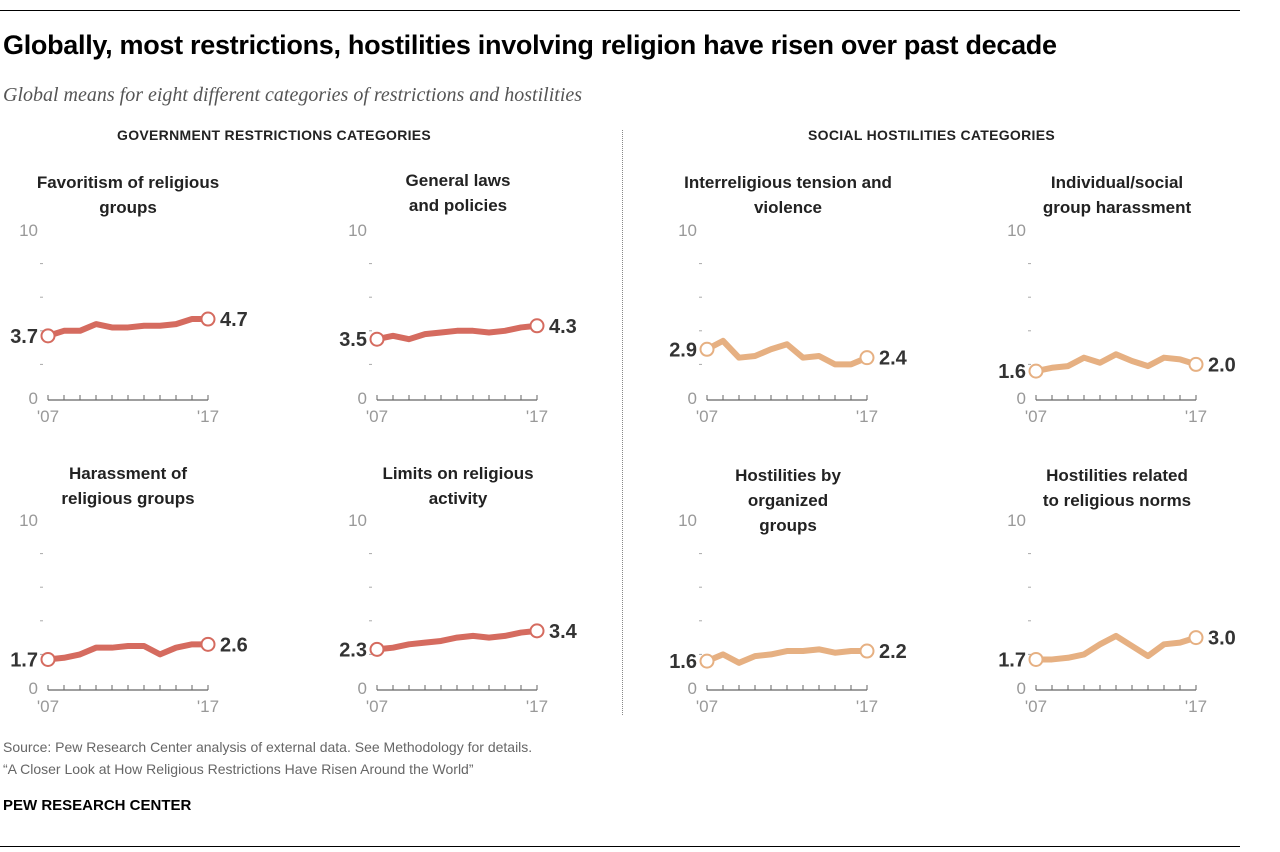 The width and height of the screenshot is (1280, 852). I want to click on end-value-label: 4.7, so click(234, 320).